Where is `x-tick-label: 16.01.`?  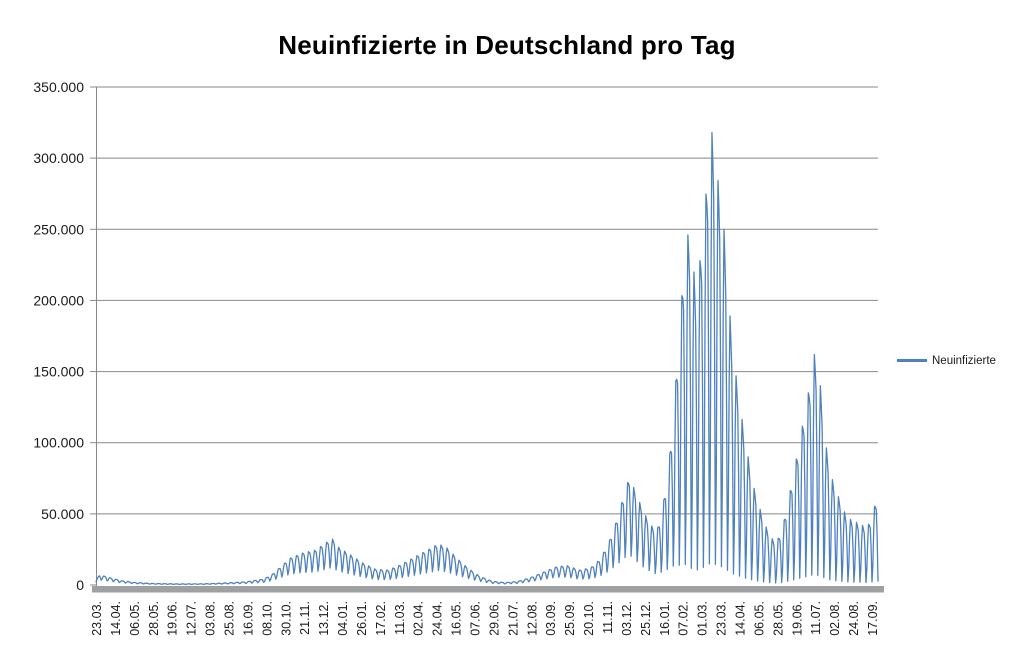 x-tick-label: 16.01. is located at coordinates (665, 618).